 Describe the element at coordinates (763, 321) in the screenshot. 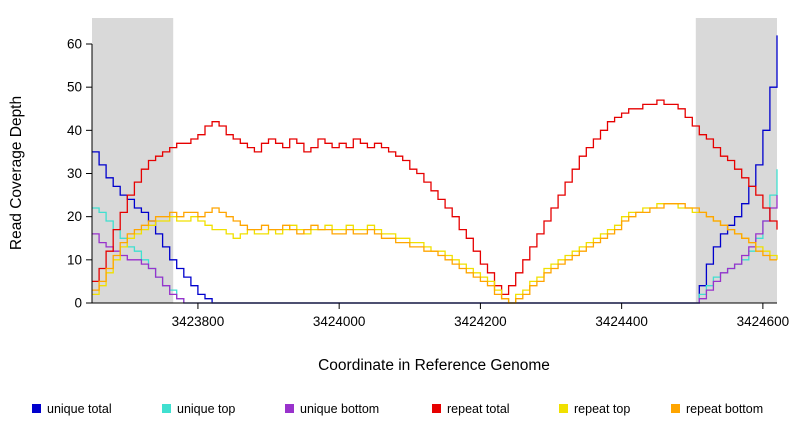

I see `x-tick-label: 3424600` at that location.